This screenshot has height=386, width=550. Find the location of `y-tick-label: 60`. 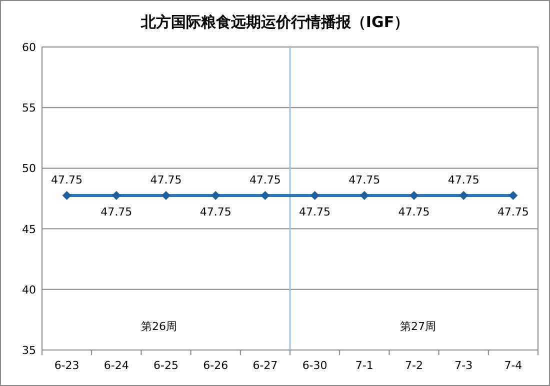

y-tick-label: 60 is located at coordinates (29, 47).